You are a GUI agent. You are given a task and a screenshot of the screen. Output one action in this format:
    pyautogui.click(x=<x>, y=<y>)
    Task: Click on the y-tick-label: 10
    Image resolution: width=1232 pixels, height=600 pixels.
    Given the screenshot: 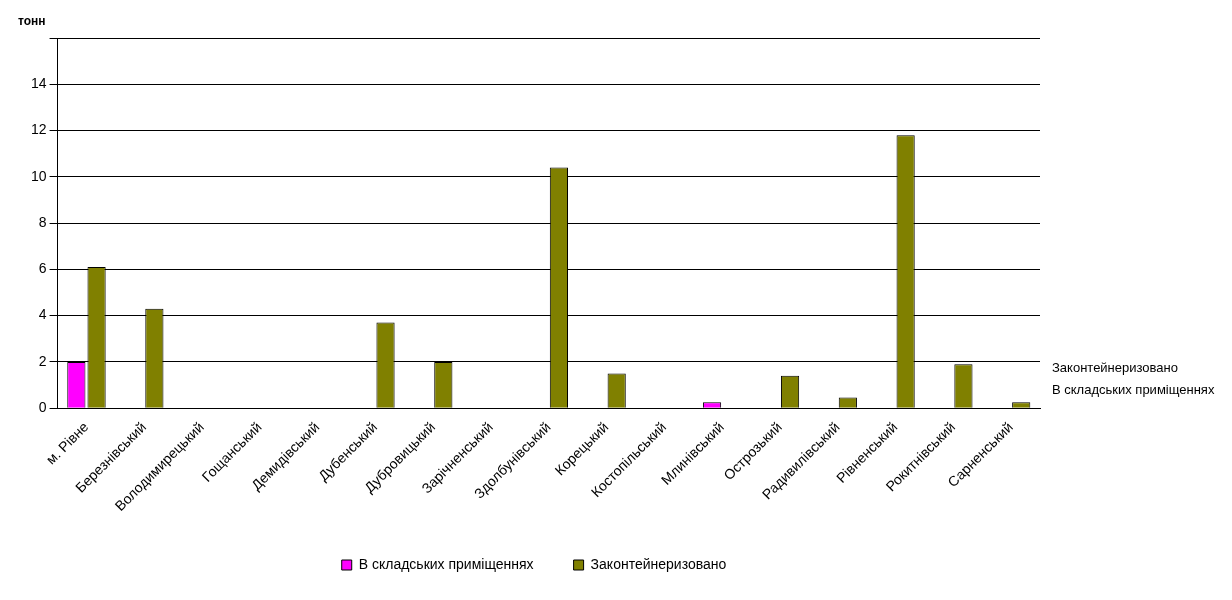 What is the action you would take?
    pyautogui.click(x=38, y=175)
    